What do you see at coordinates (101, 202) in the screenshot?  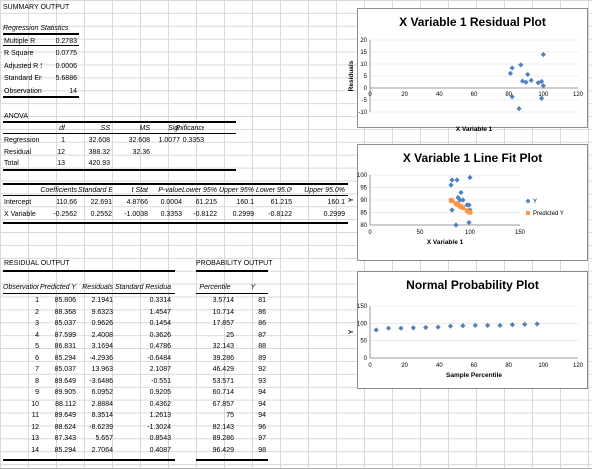 I see `coef-value: 22.691` at bounding box center [101, 202].